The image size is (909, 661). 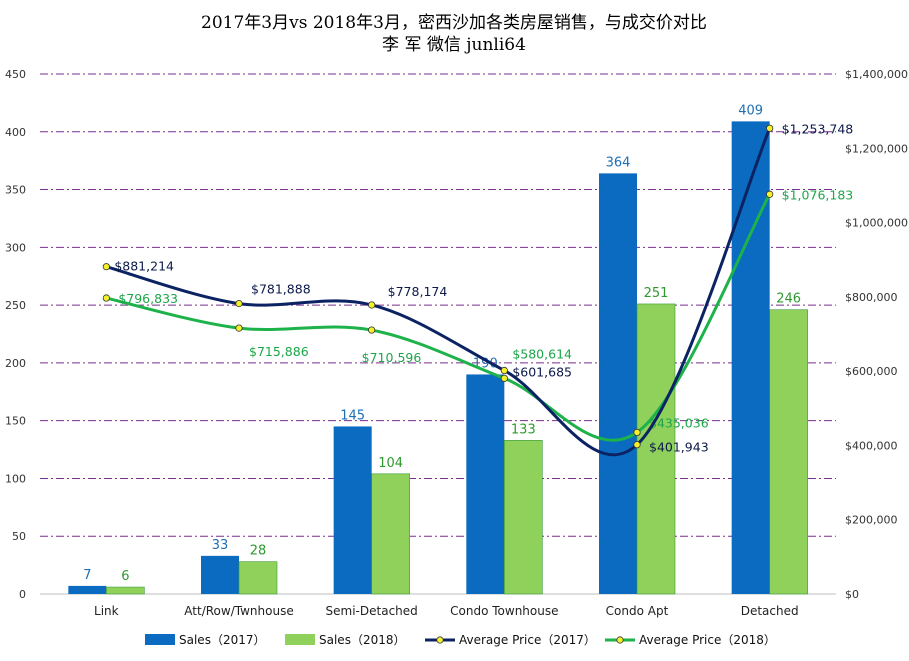 I want to click on left-tick-label: 450, so click(x=15, y=74).